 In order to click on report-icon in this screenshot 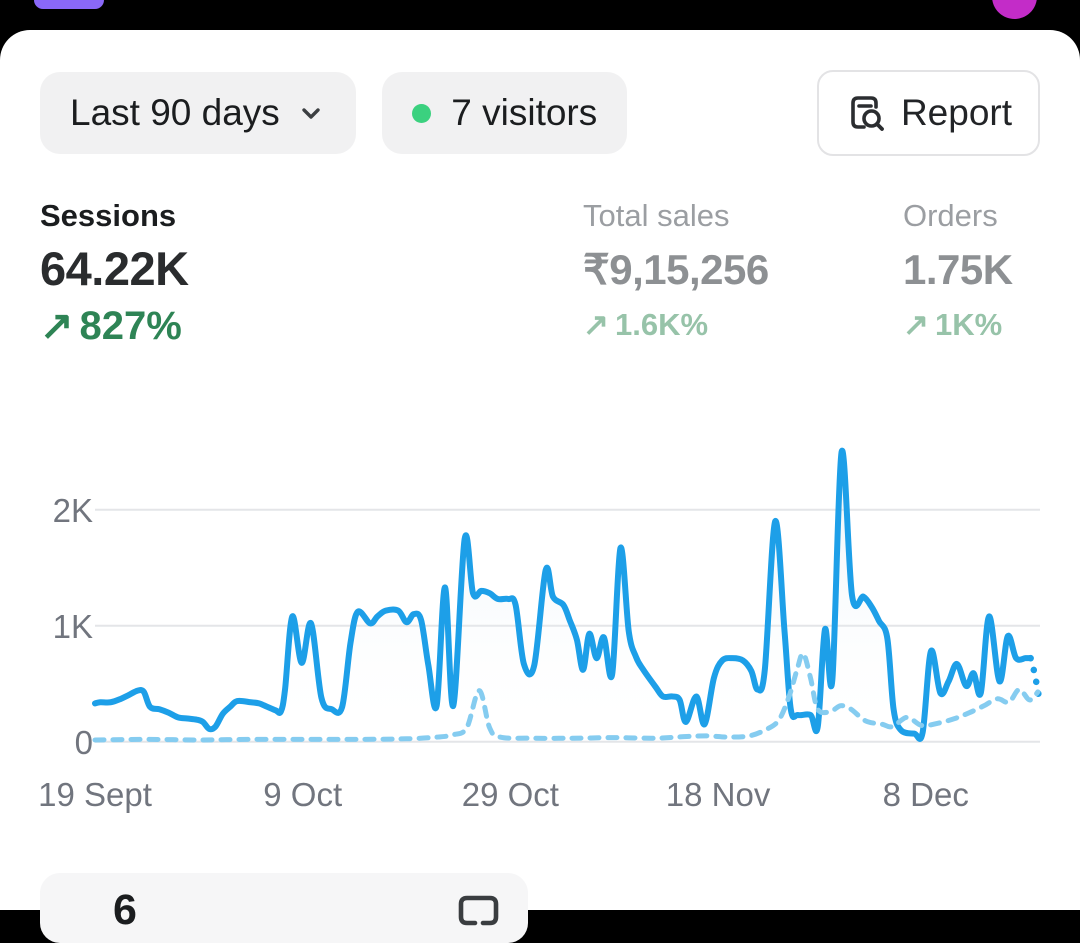, I will do `click(867, 113)`.